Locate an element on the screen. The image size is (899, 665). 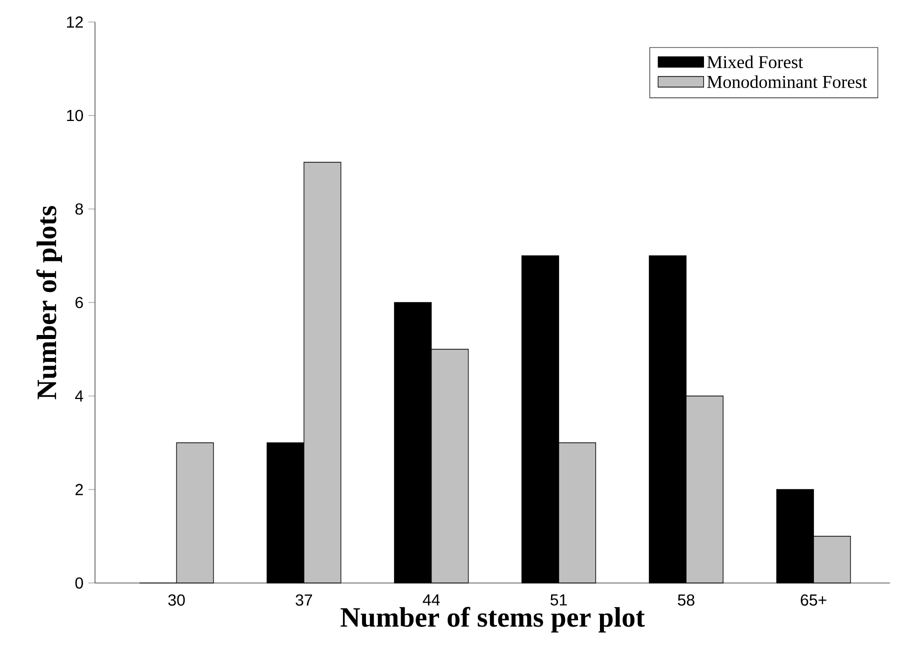
y-tick-label: 4 is located at coordinates (79, 396).